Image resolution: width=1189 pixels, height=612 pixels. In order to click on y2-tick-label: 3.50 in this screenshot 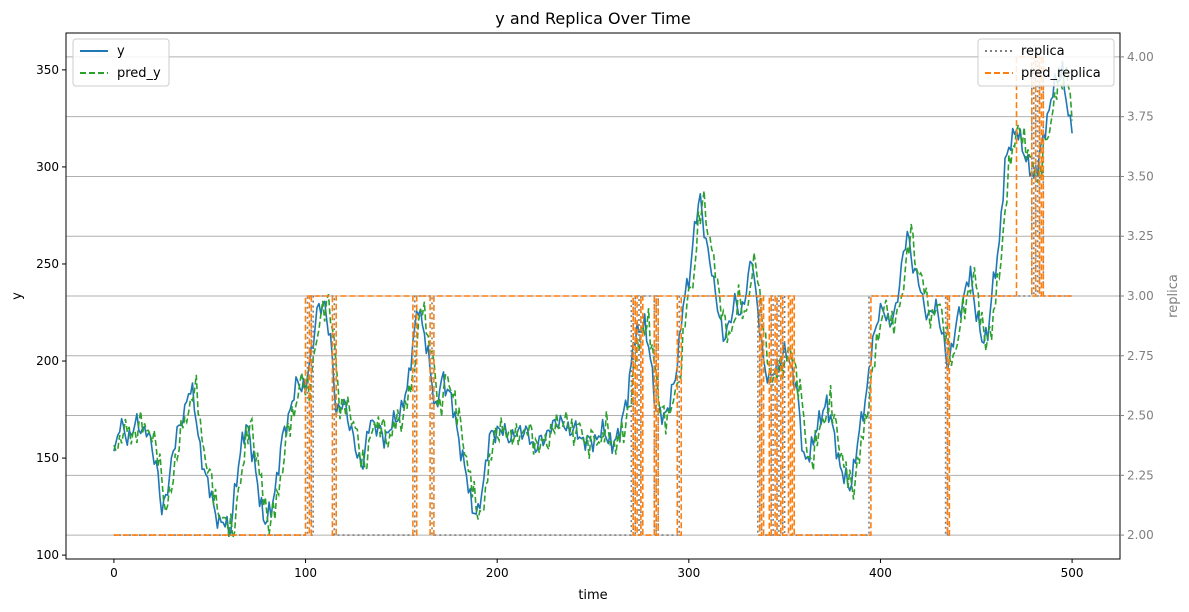, I will do `click(1140, 176)`.